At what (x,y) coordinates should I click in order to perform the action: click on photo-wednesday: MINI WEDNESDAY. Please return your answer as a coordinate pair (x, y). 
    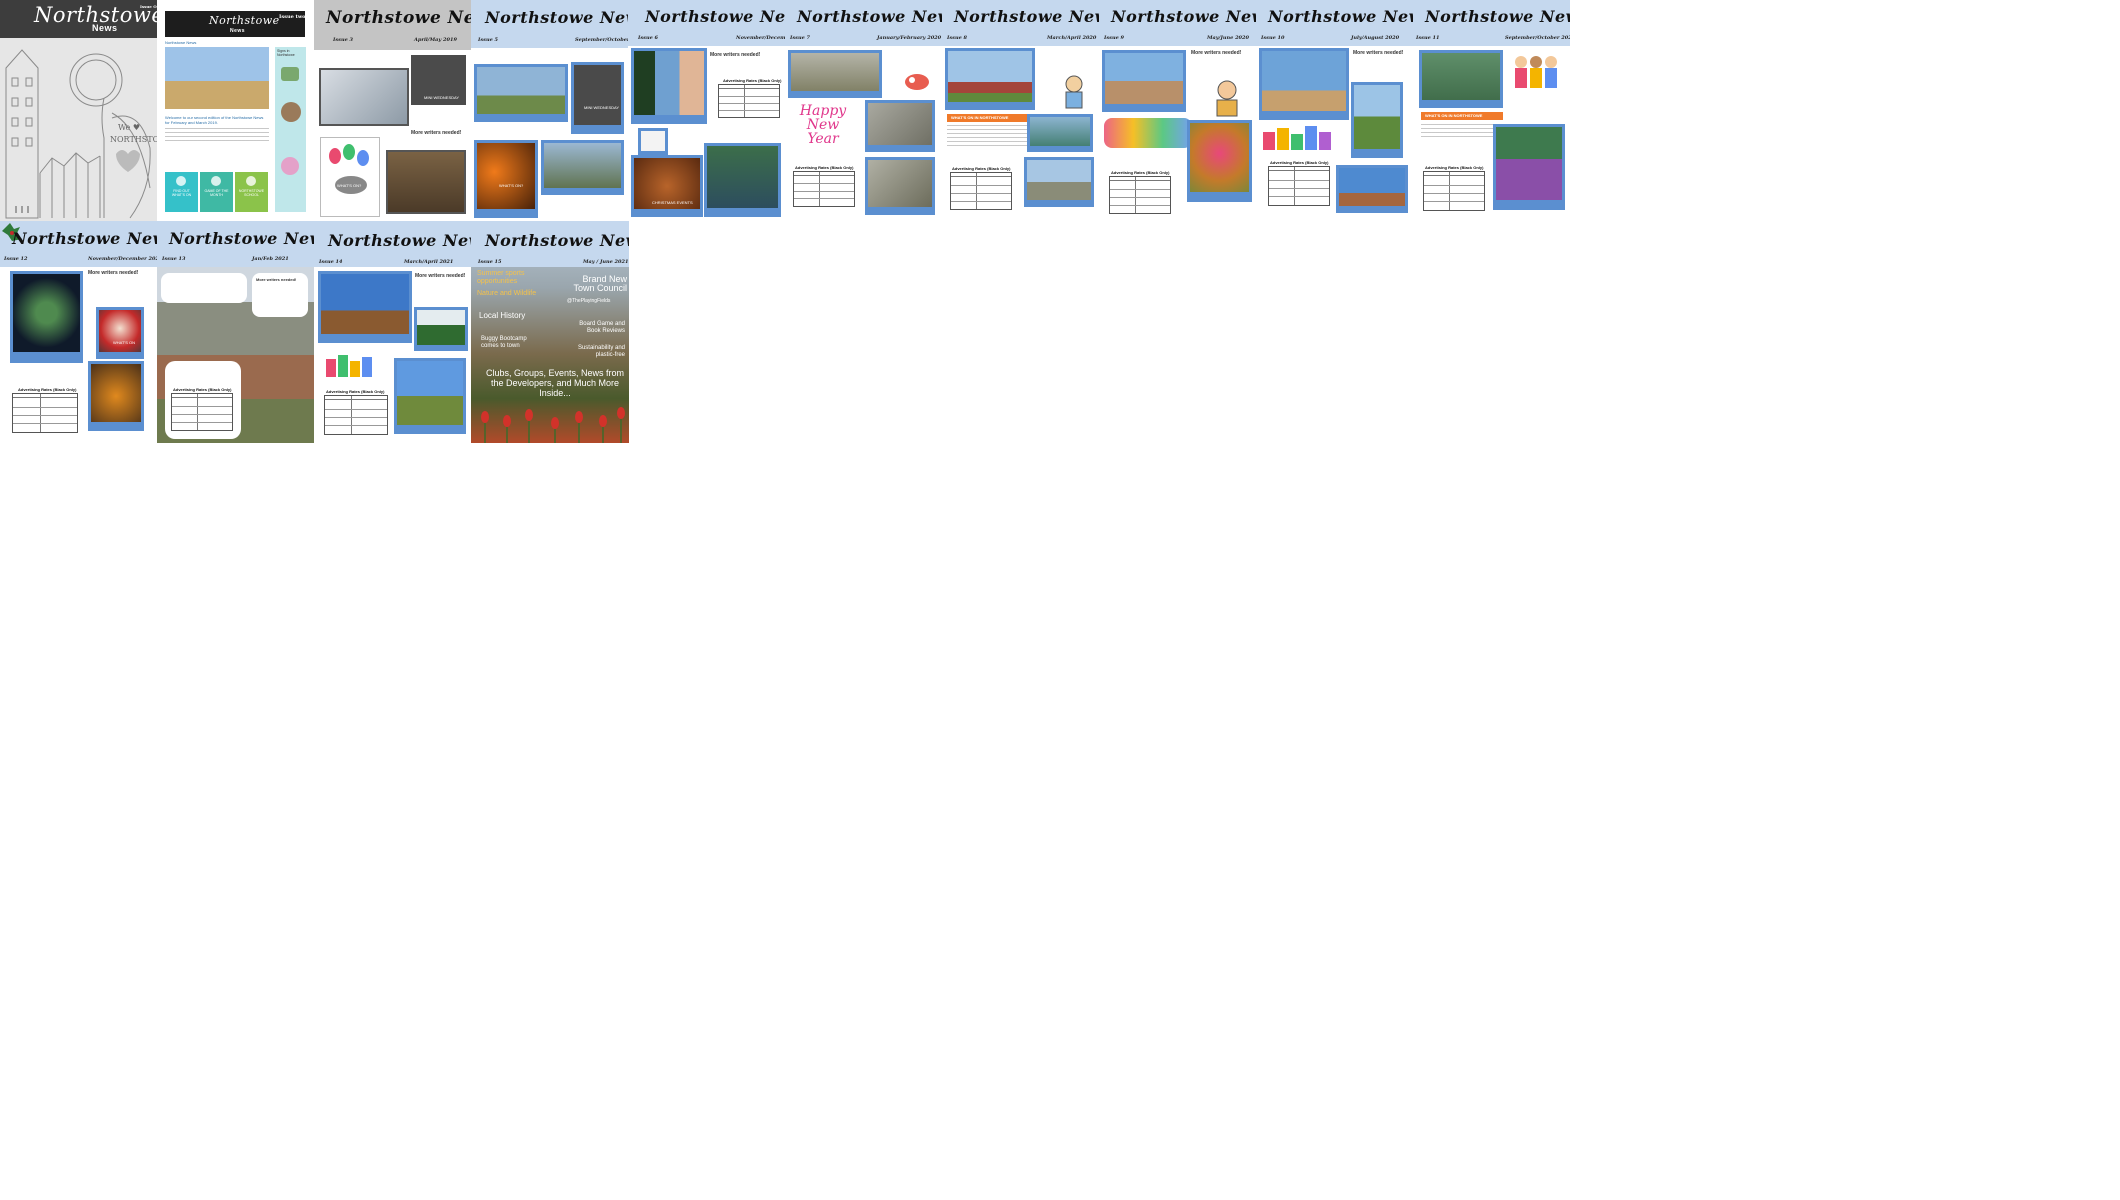
    Looking at the image, I should click on (438, 80).